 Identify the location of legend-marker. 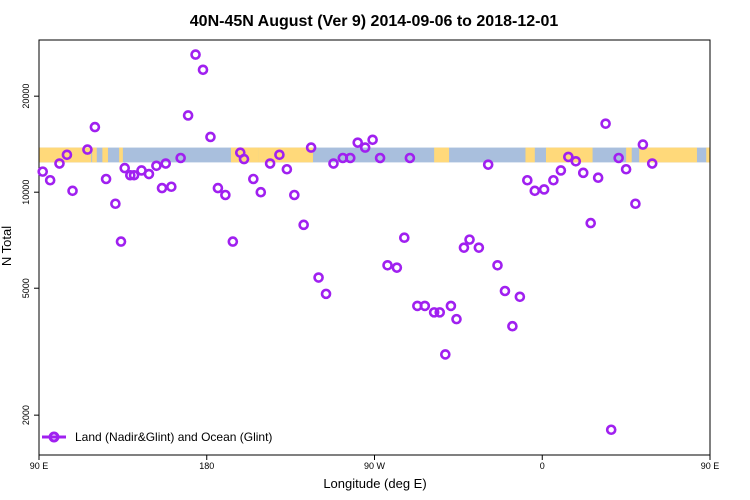
(54, 437).